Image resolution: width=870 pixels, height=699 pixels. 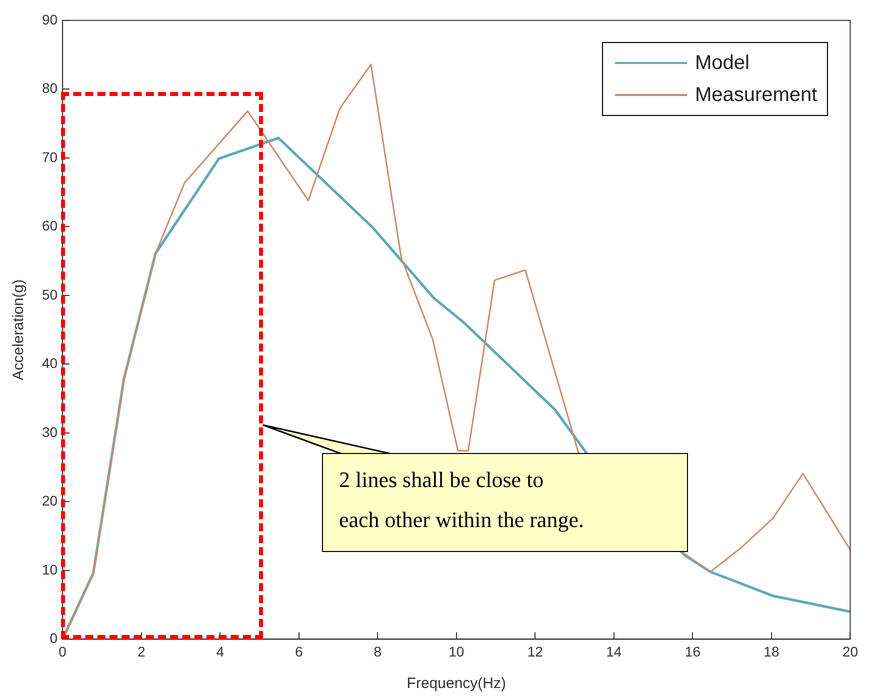 I want to click on y-tick-label: 0, so click(x=54, y=638).